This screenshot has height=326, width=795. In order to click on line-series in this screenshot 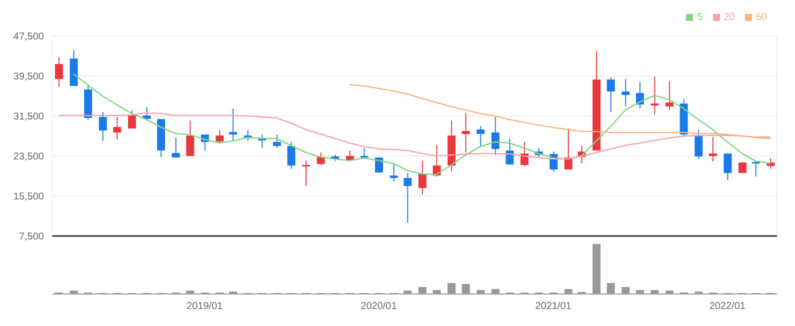, I will do `click(559, 112)`.